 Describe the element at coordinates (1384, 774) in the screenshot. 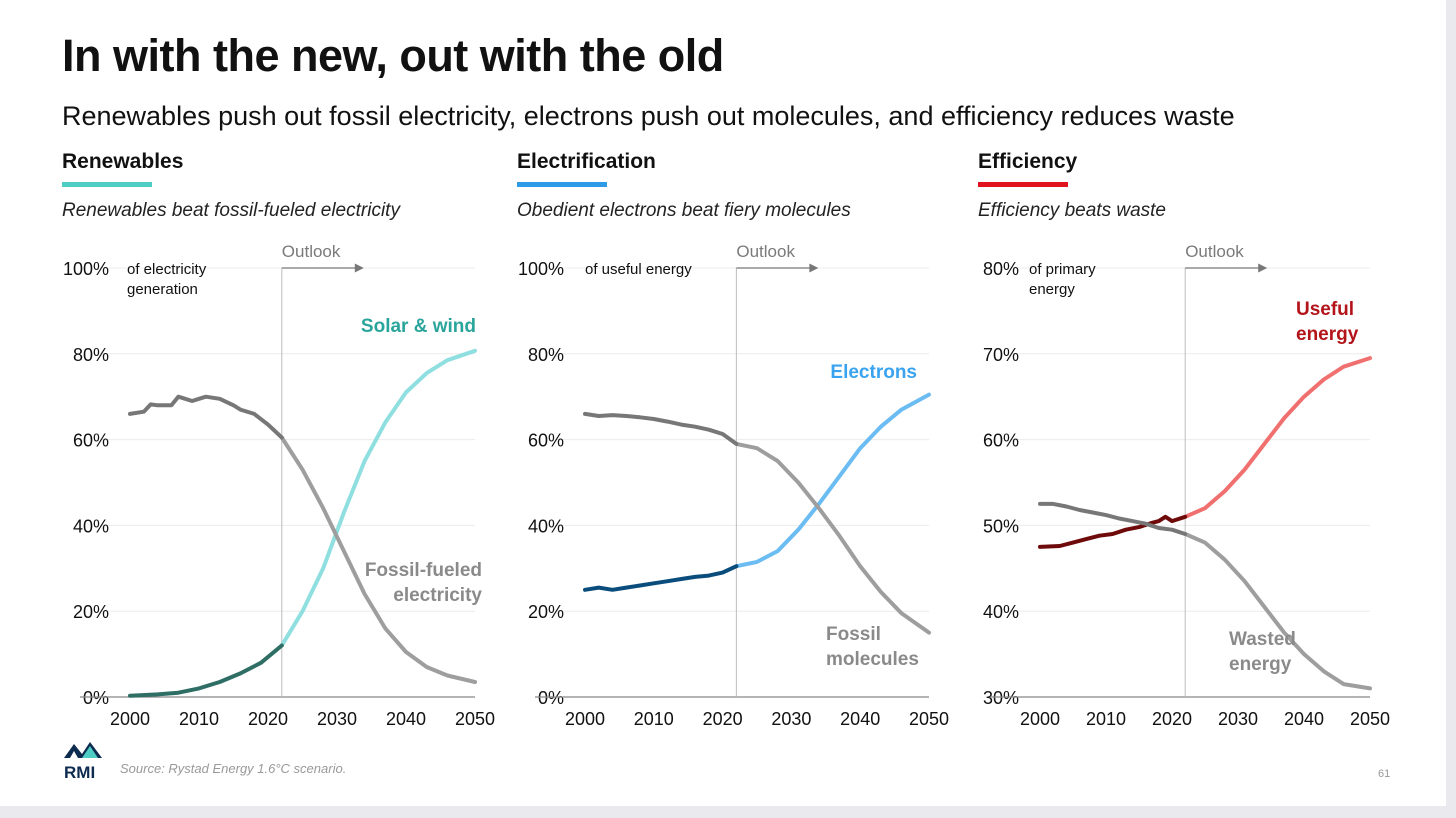

I see `page-number: 61` at that location.